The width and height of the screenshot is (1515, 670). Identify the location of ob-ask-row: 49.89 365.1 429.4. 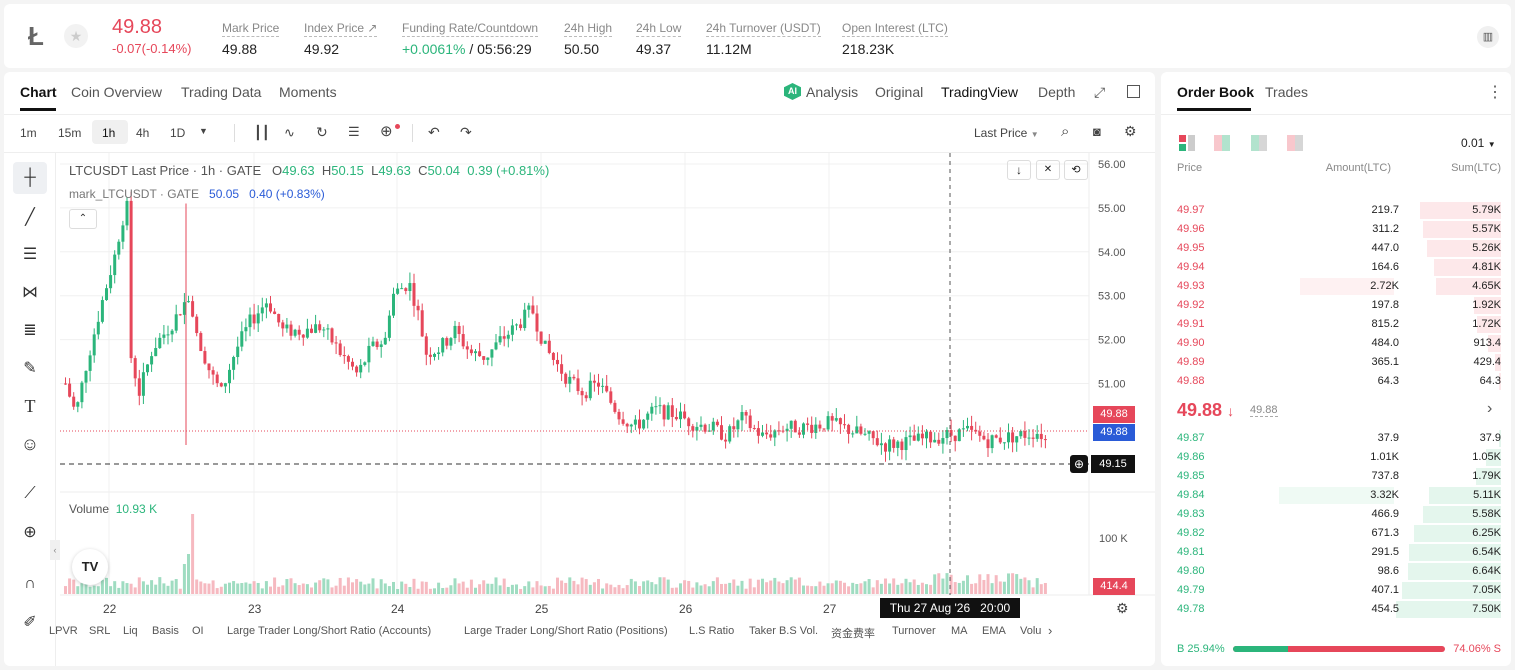
(1336, 362).